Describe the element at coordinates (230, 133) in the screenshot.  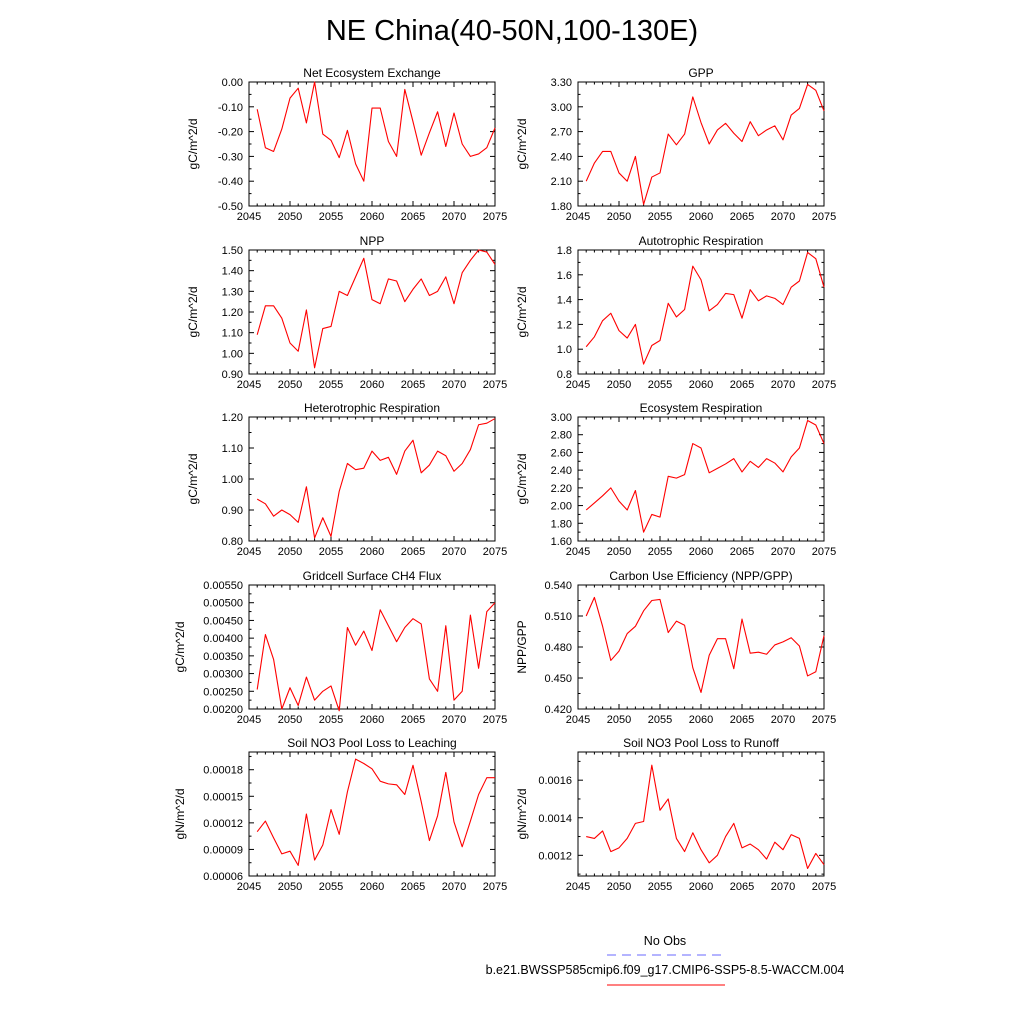
I see `y-tick-label: -0.20` at that location.